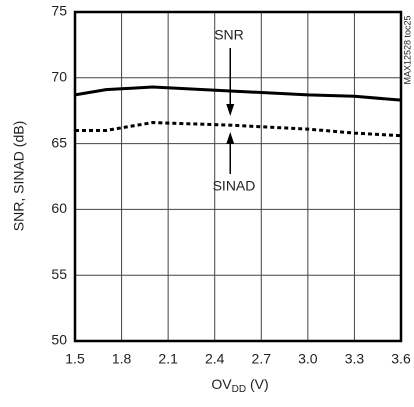  What do you see at coordinates (401, 359) in the screenshot?
I see `x-tick-label: 3.6` at bounding box center [401, 359].